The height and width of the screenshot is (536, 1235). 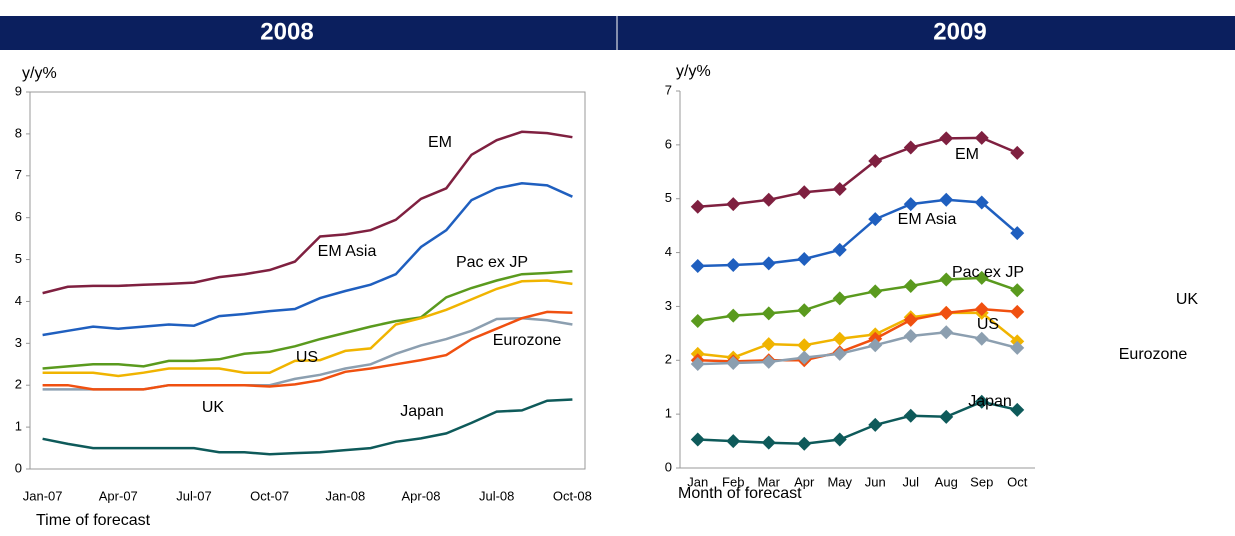 I want to click on y-tick-label: 2, so click(x=668, y=359).